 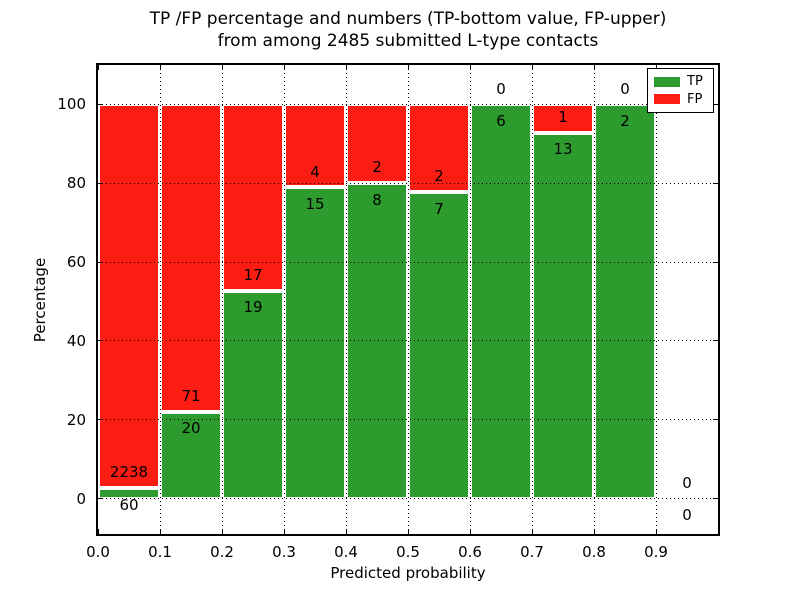 What do you see at coordinates (284, 552) in the screenshot?
I see `x-tick-label: 0.3` at bounding box center [284, 552].